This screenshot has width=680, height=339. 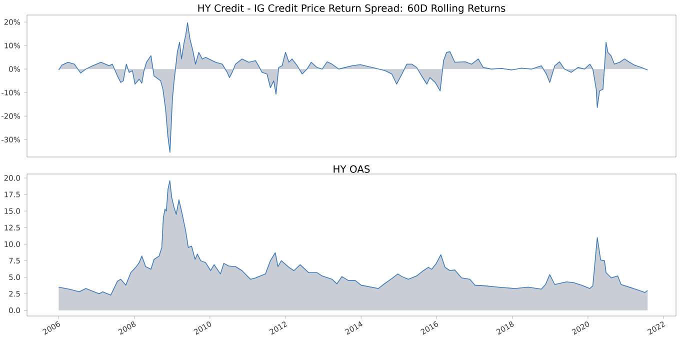 I want to click on chart-title: HY Credit - IG Credit Price Return Spread: 60D Rolling Returns, so click(x=352, y=9).